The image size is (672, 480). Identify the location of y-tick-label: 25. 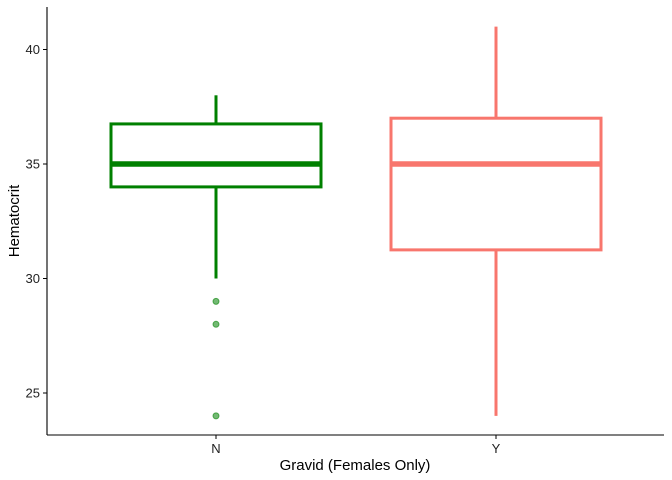
(33, 393).